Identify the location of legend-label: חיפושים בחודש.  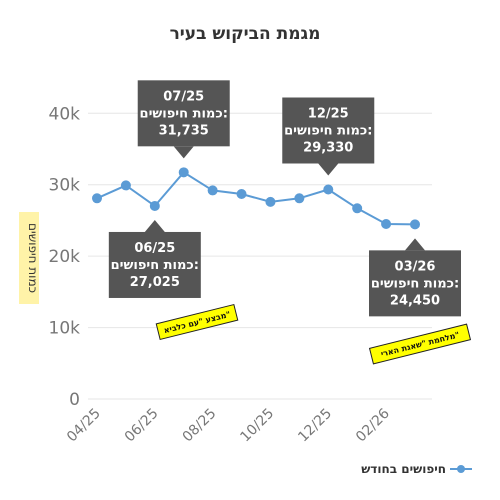
(403, 469).